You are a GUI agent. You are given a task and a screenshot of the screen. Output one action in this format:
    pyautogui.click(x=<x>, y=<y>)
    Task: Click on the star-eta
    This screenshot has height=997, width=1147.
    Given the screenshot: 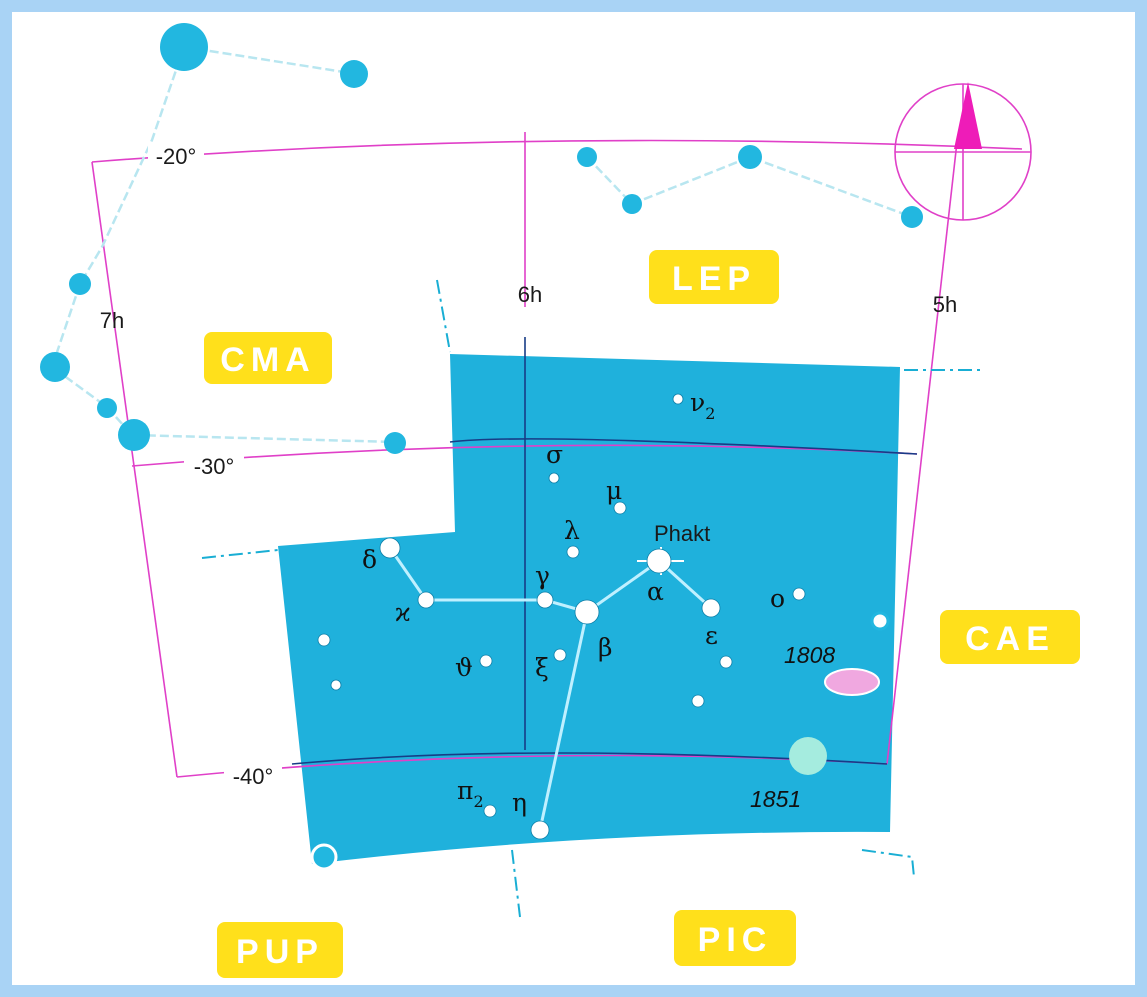 What is the action you would take?
    pyautogui.click(x=540, y=830)
    